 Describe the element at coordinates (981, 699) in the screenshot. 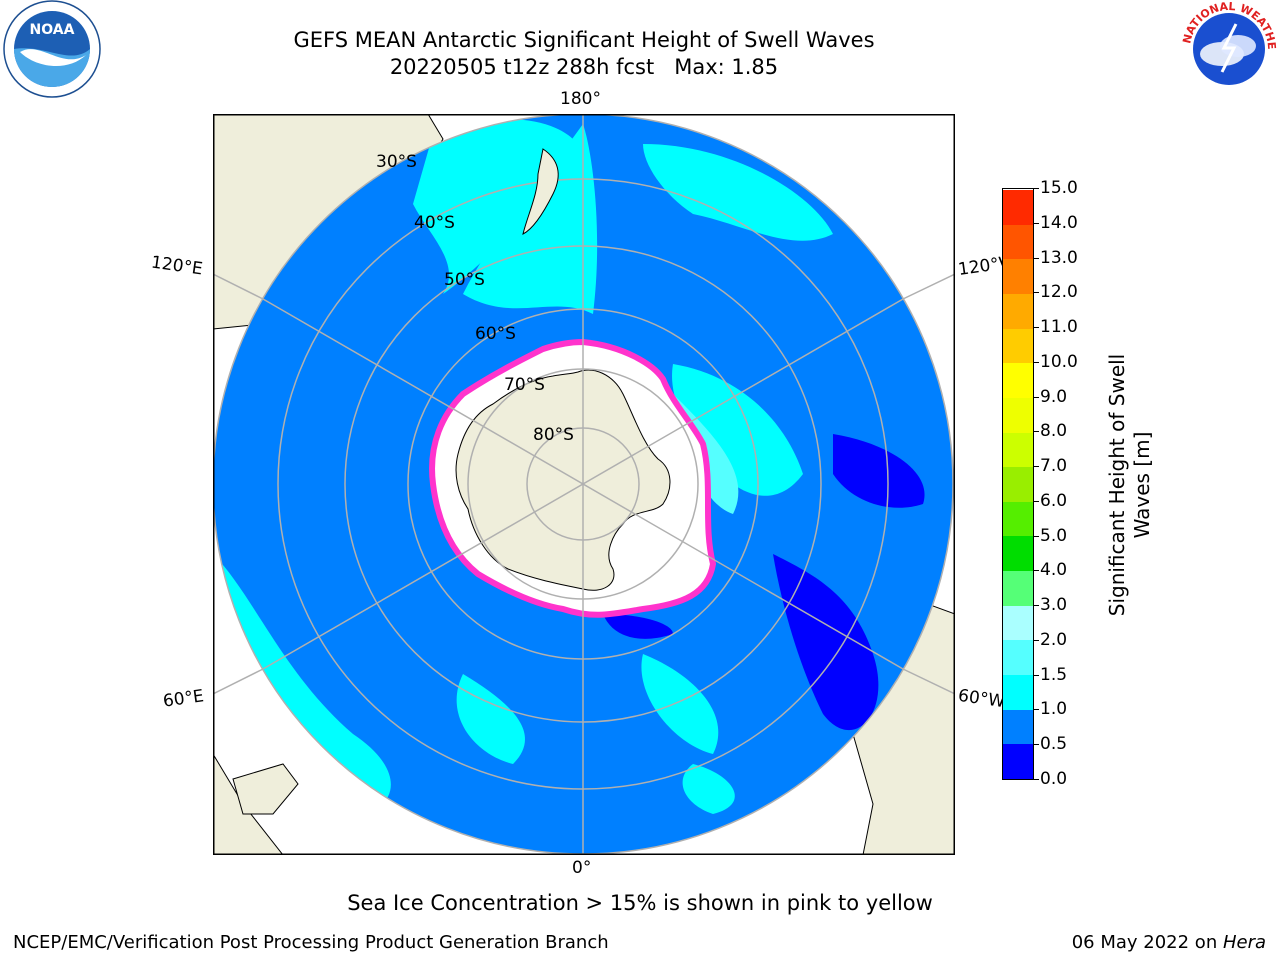

I see `lon-label-60w: 60°W` at that location.